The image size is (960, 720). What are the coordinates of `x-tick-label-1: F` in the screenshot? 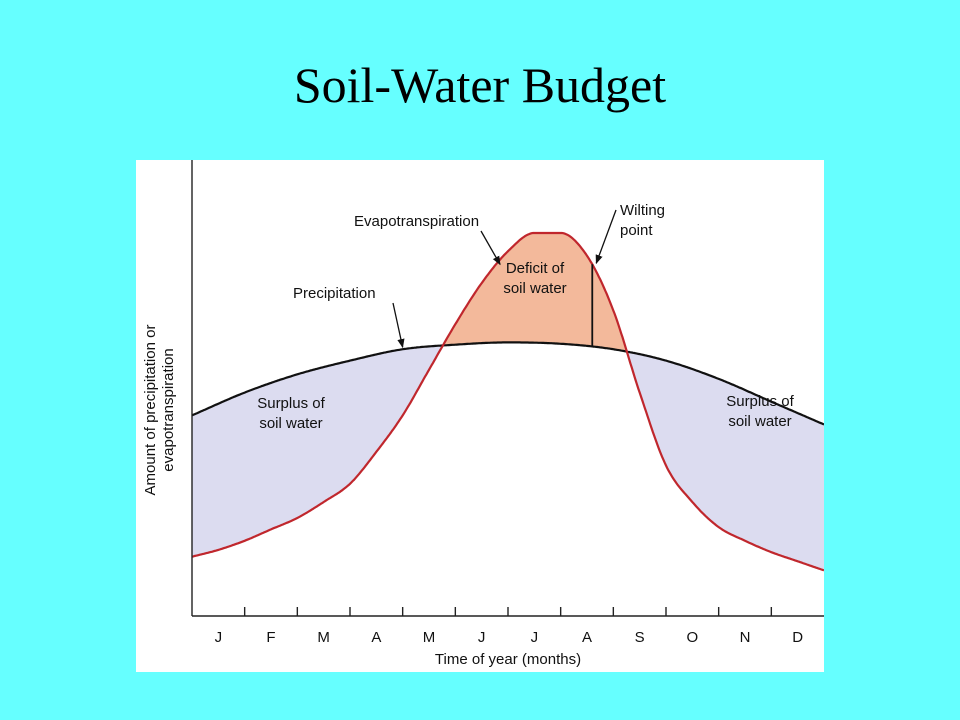 It's located at (270, 637).